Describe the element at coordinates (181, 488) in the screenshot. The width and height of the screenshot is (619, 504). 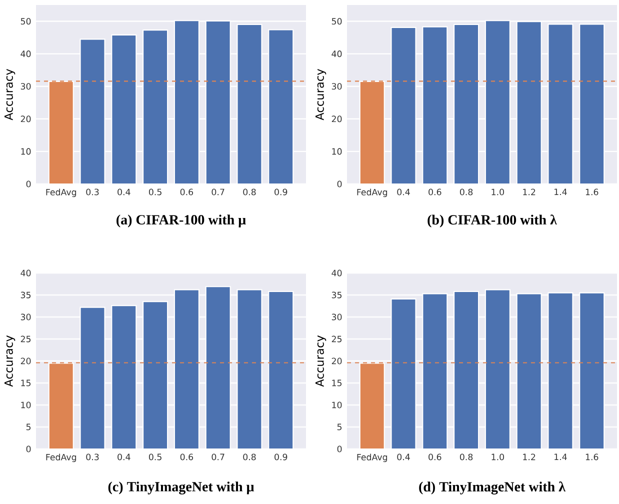
I see `text: (c) TinyImageNet with μ` at that location.